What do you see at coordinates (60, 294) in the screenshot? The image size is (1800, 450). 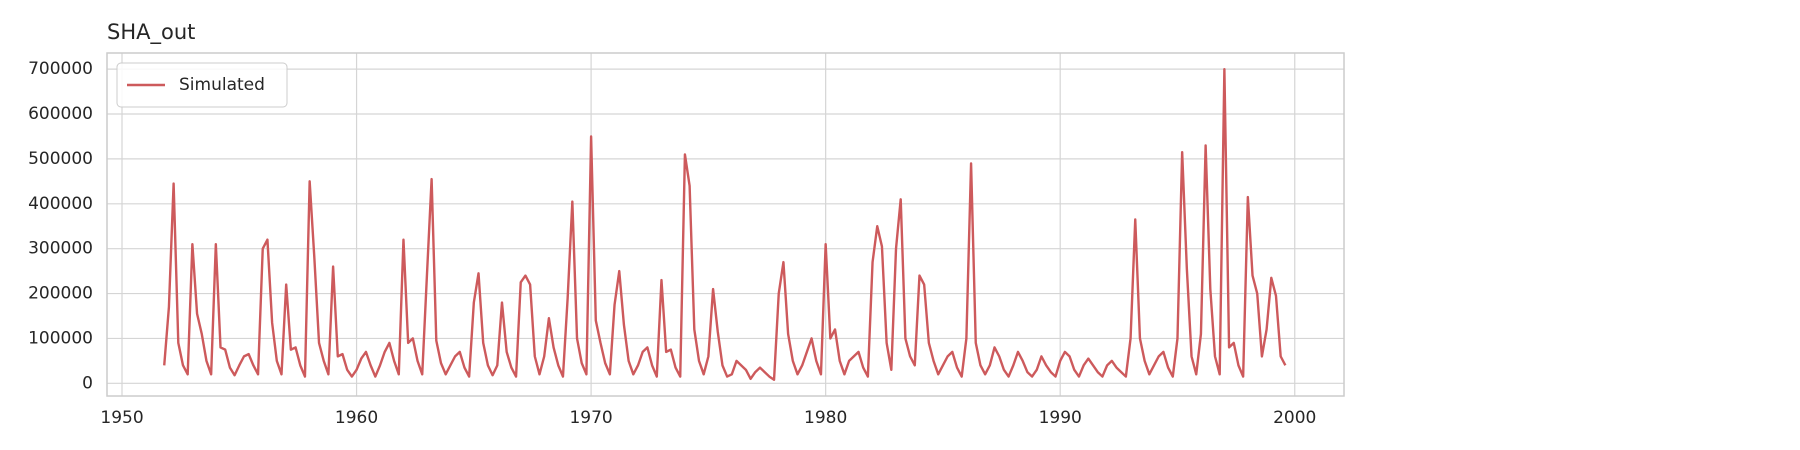 I see `y-tick-label: 200000` at bounding box center [60, 294].